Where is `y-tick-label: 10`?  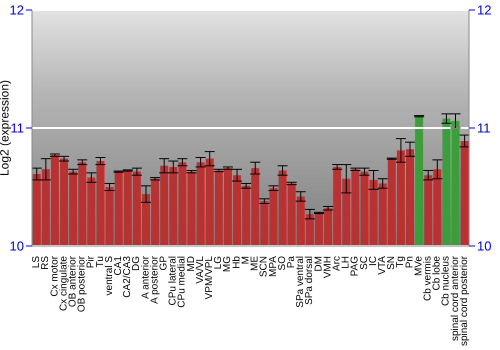 y-tick-label: 10 is located at coordinates (17, 246).